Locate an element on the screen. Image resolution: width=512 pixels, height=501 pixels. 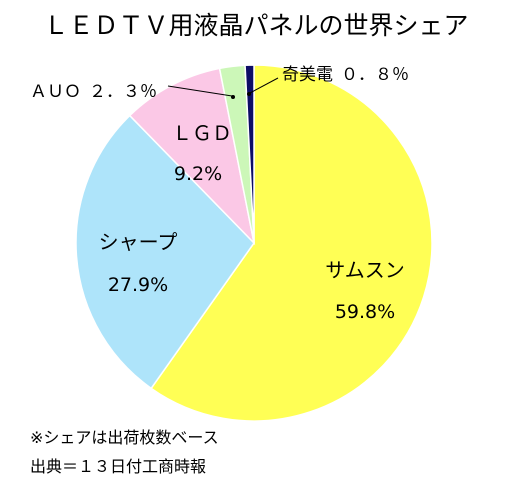
slice-label-auo: ＡＵＯ ２．３％ is located at coordinates (93, 92).